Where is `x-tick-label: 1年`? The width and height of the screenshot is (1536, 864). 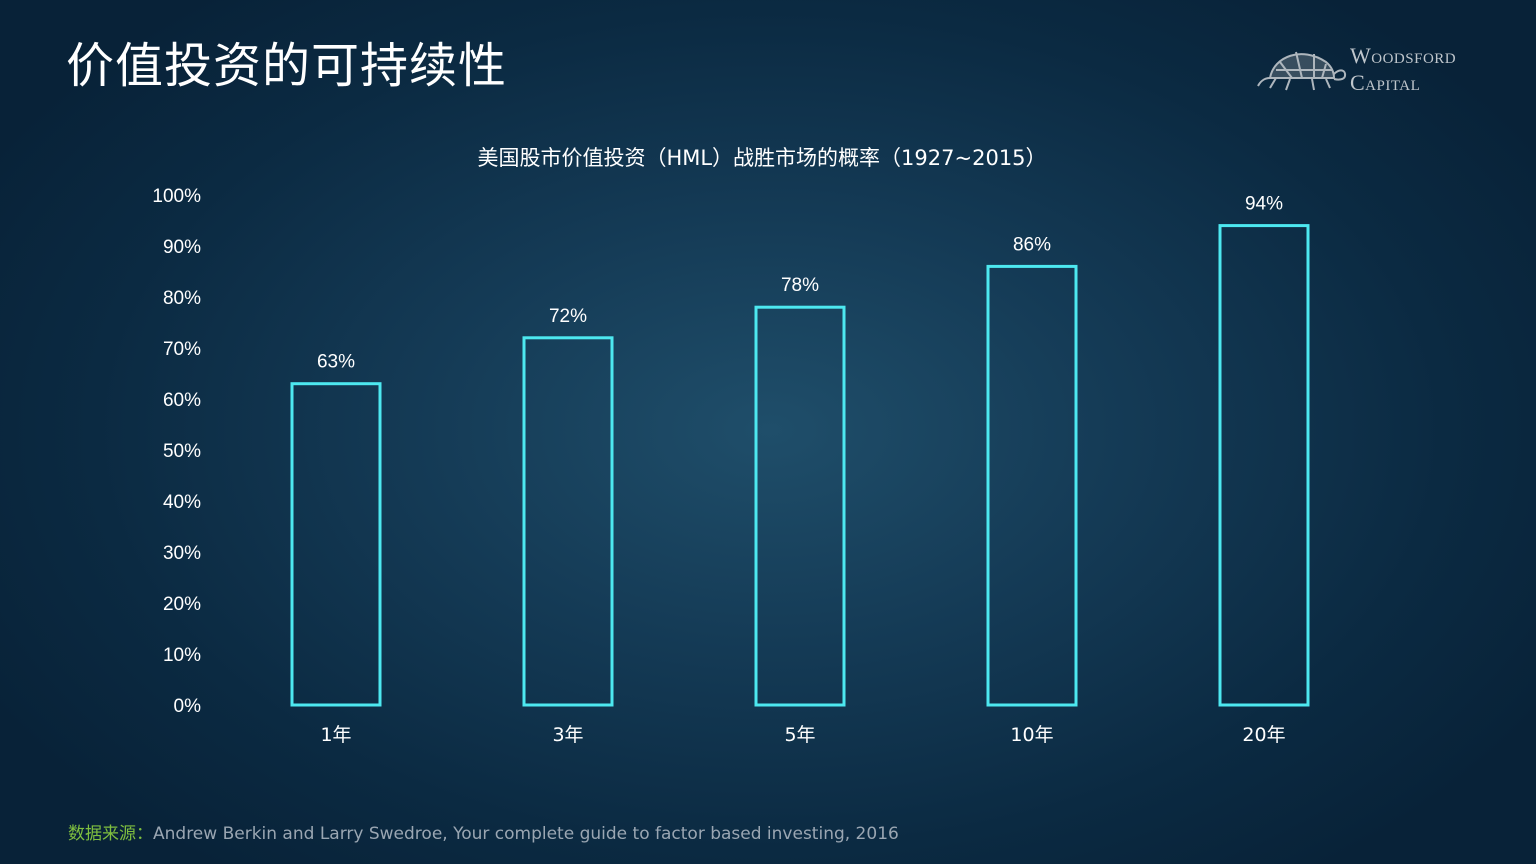 x-tick-label: 1年 is located at coordinates (335, 735).